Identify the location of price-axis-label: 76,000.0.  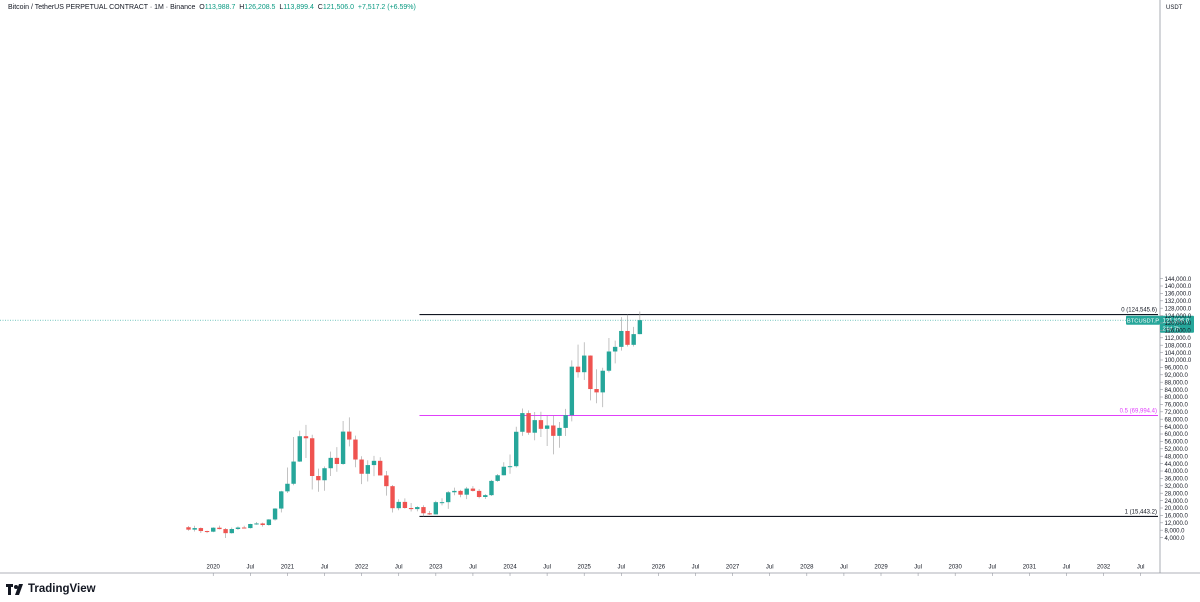
(1177, 406).